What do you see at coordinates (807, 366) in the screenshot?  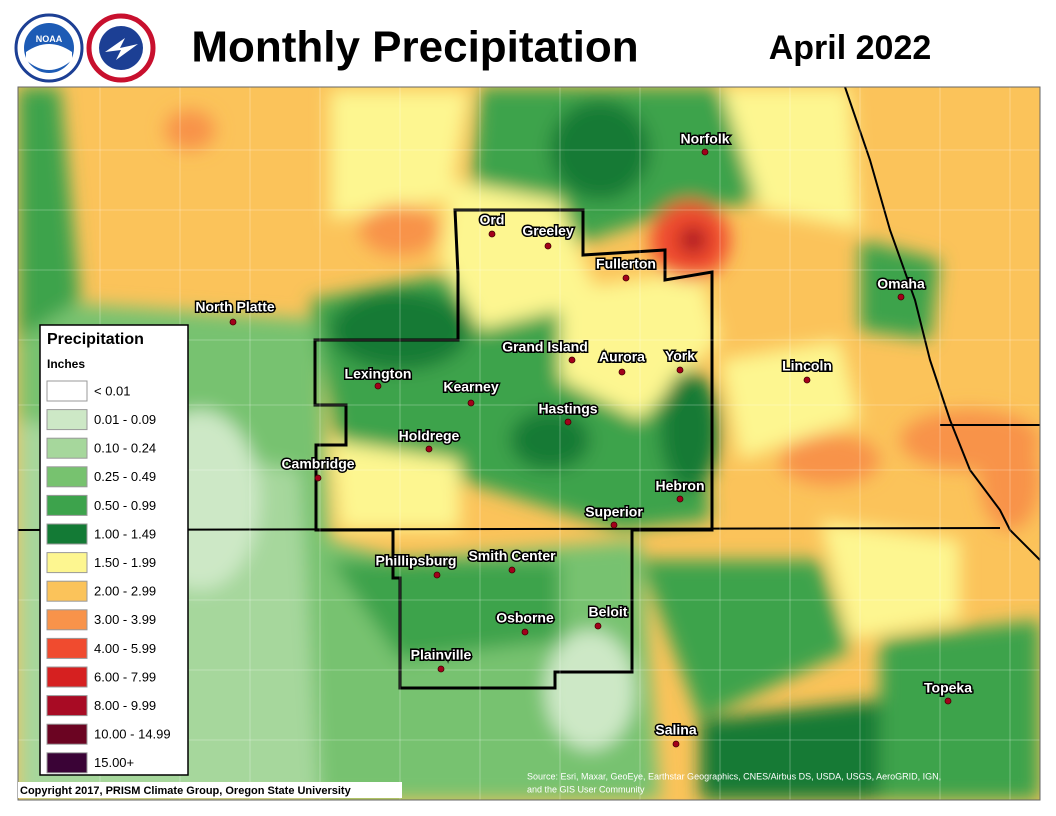 I see `city-label: Lincoln` at bounding box center [807, 366].